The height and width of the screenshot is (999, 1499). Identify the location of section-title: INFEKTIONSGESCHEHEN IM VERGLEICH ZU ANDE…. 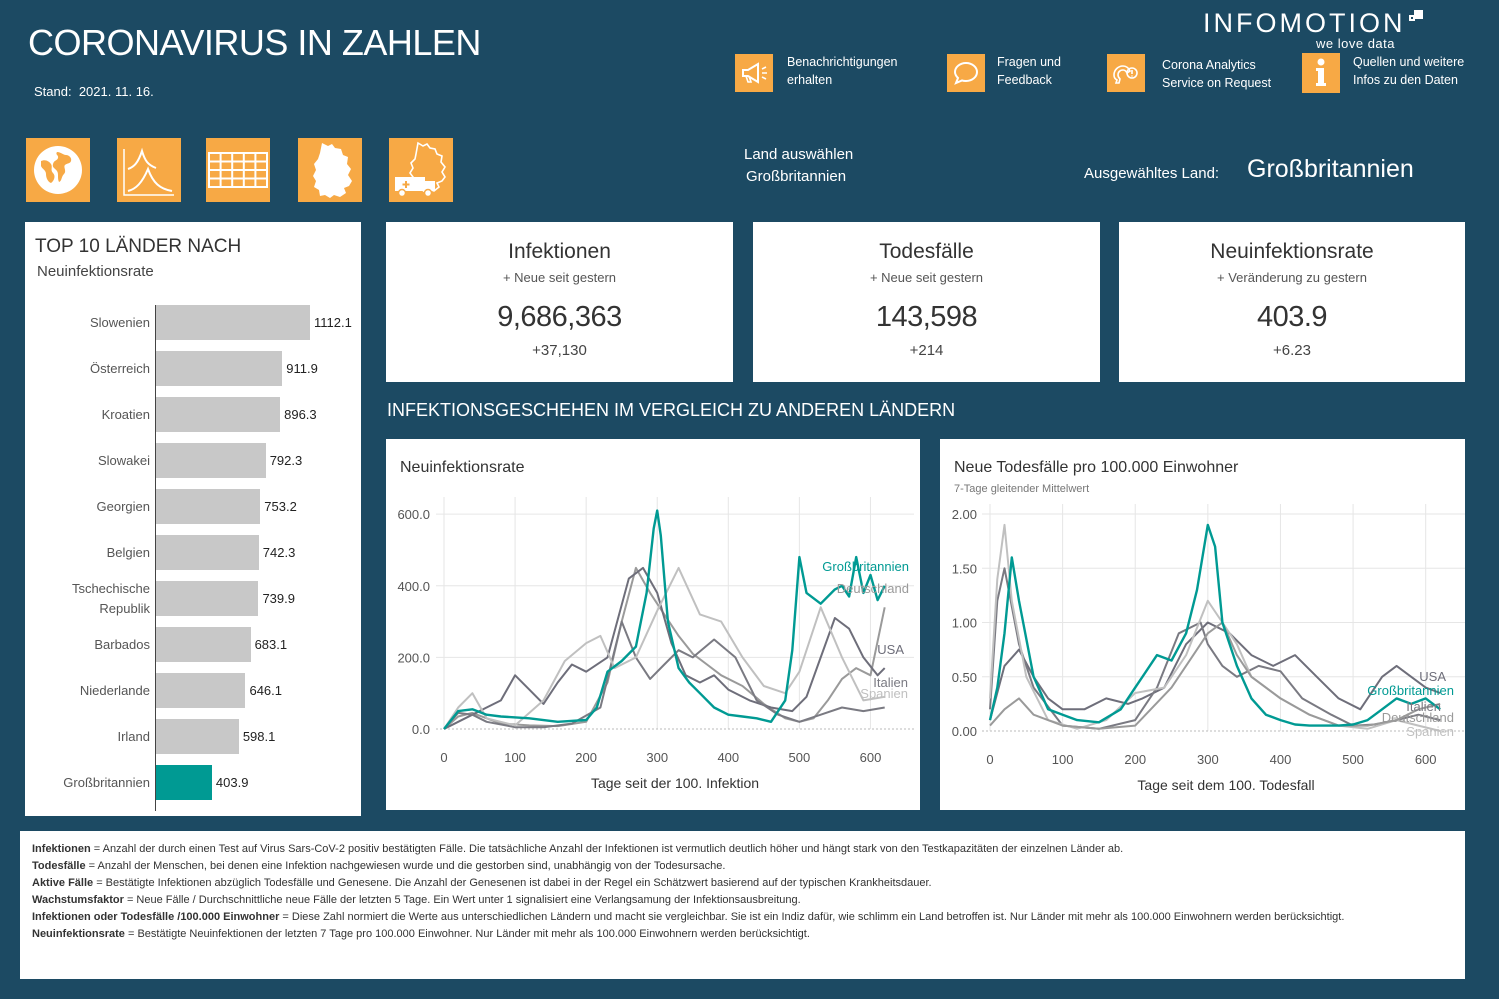
(671, 410).